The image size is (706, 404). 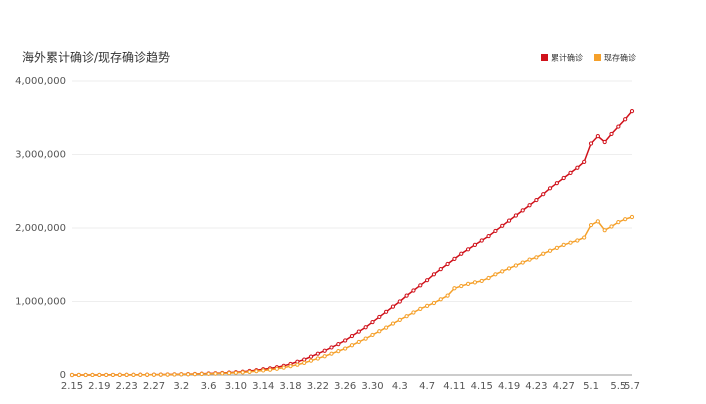 I want to click on chart-title: 海外累计确诊/现存确诊趋势, so click(x=96, y=57).